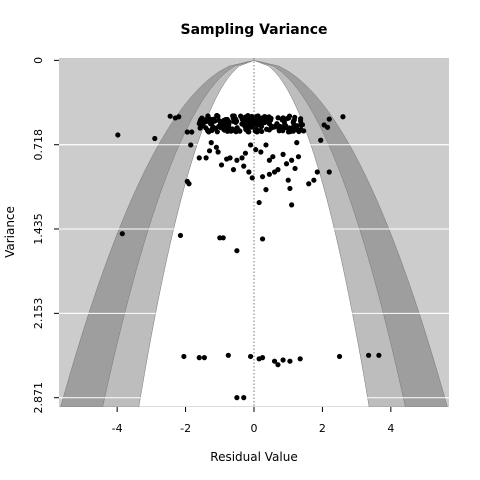 This screenshot has height=480, width=480. What do you see at coordinates (38, 398) in the screenshot?
I see `y-tick-label-4: 2.871` at bounding box center [38, 398].